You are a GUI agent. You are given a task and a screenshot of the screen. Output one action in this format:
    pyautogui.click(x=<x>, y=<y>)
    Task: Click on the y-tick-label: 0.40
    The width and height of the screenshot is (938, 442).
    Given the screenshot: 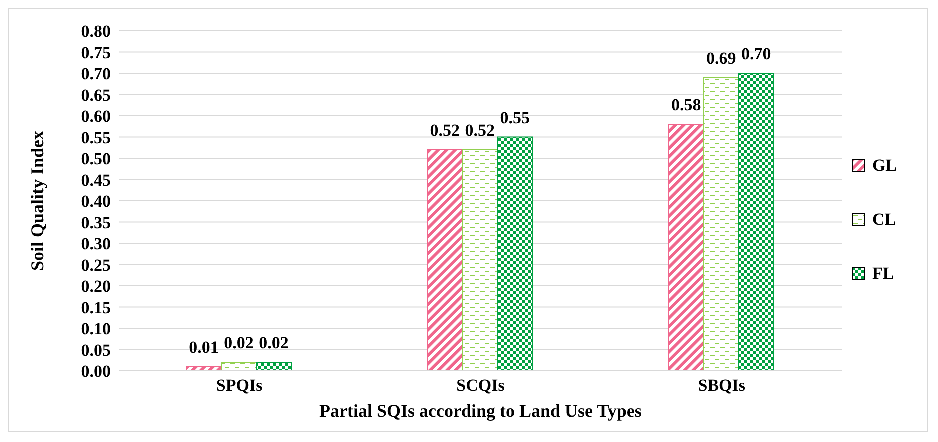 What is the action you would take?
    pyautogui.click(x=96, y=202)
    